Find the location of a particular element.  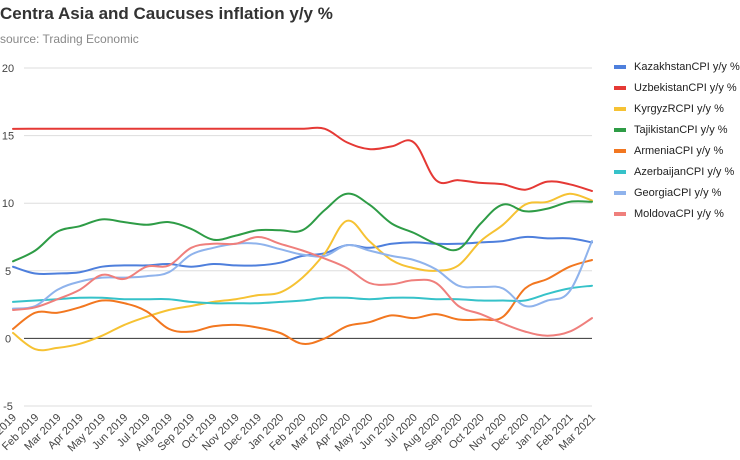

series-line-armeniacpi-y-y is located at coordinates (302, 302).